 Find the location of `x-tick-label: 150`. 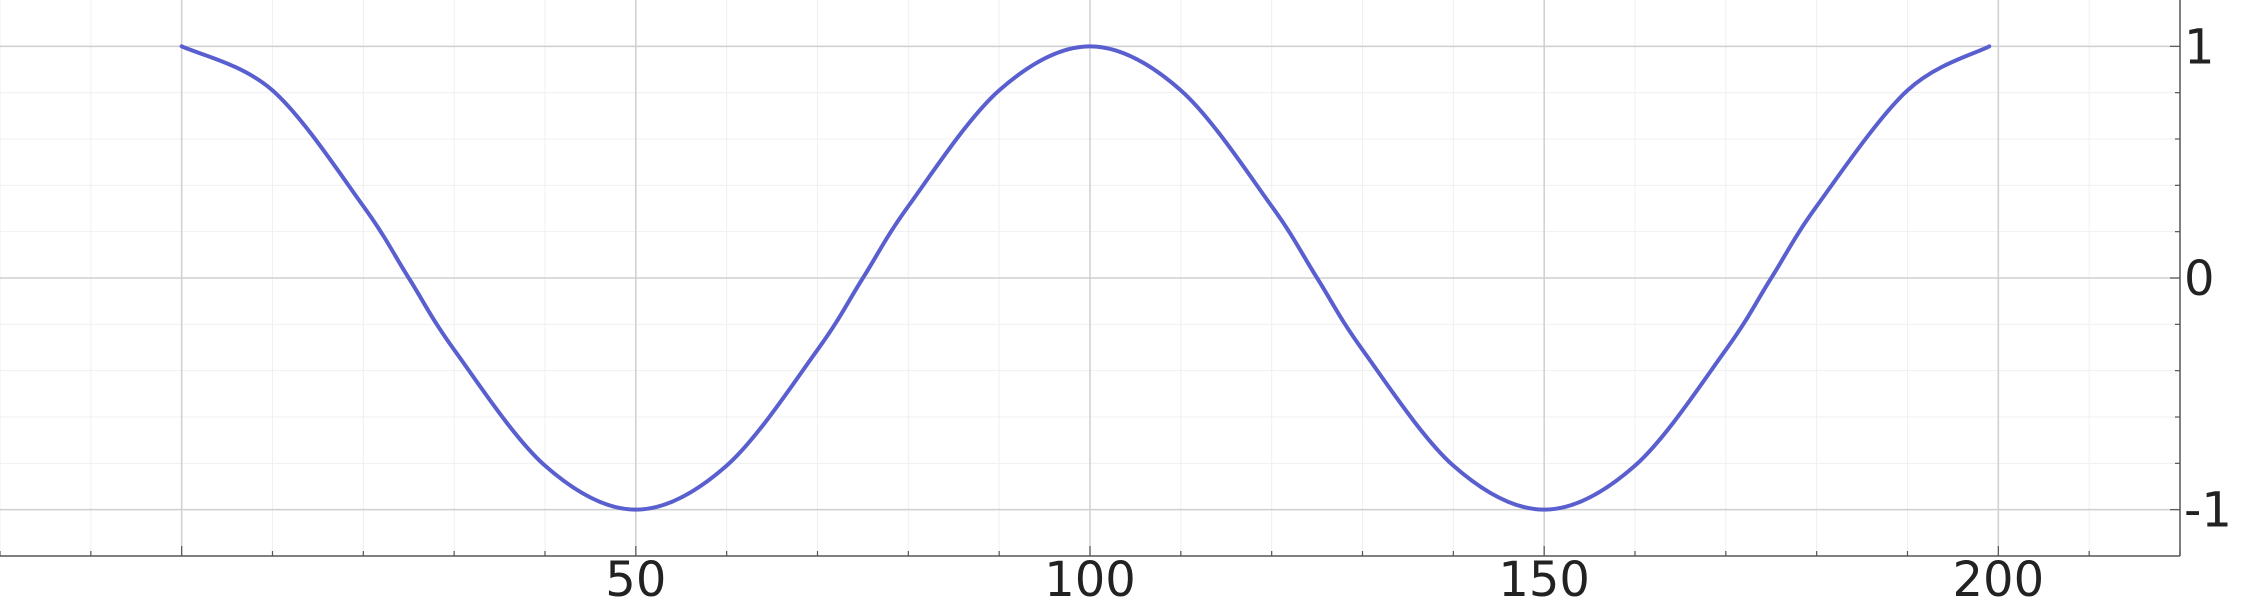

x-tick-label: 150 is located at coordinates (1544, 576).